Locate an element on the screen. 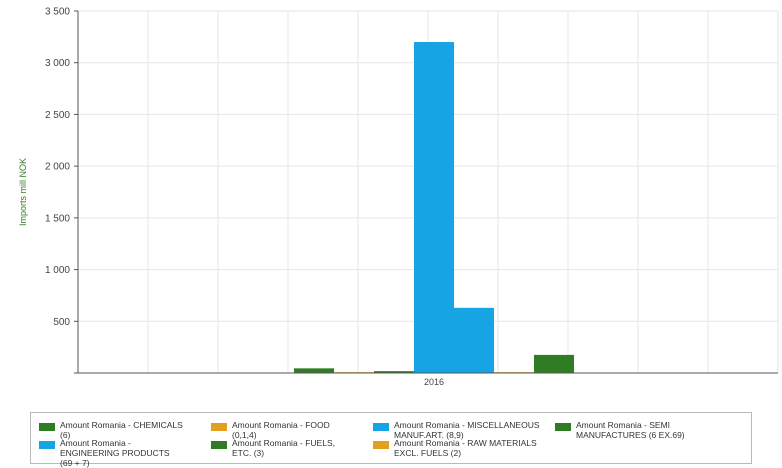 This screenshot has width=782, height=468. y-tick-label: 3 000 is located at coordinates (57, 63).